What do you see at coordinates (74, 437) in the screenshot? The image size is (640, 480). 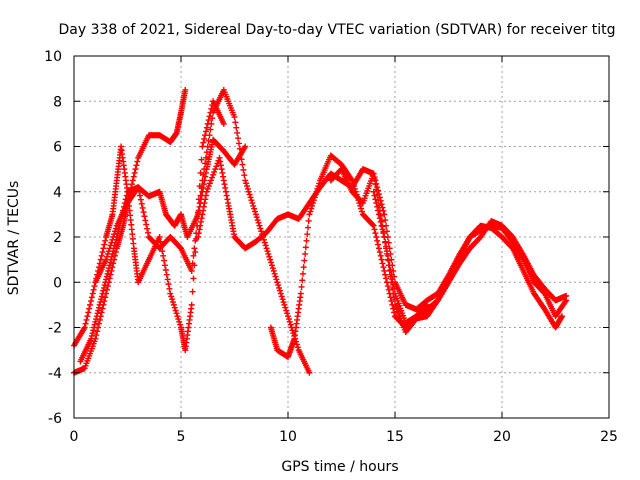 I see `x-tick-label: 0` at bounding box center [74, 437].